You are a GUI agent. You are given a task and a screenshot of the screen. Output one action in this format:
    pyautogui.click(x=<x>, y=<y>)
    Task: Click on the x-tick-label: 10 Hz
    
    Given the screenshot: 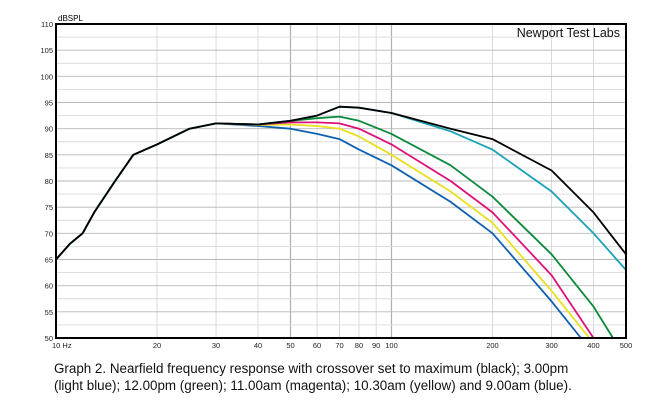 What is the action you would take?
    pyautogui.click(x=62, y=345)
    